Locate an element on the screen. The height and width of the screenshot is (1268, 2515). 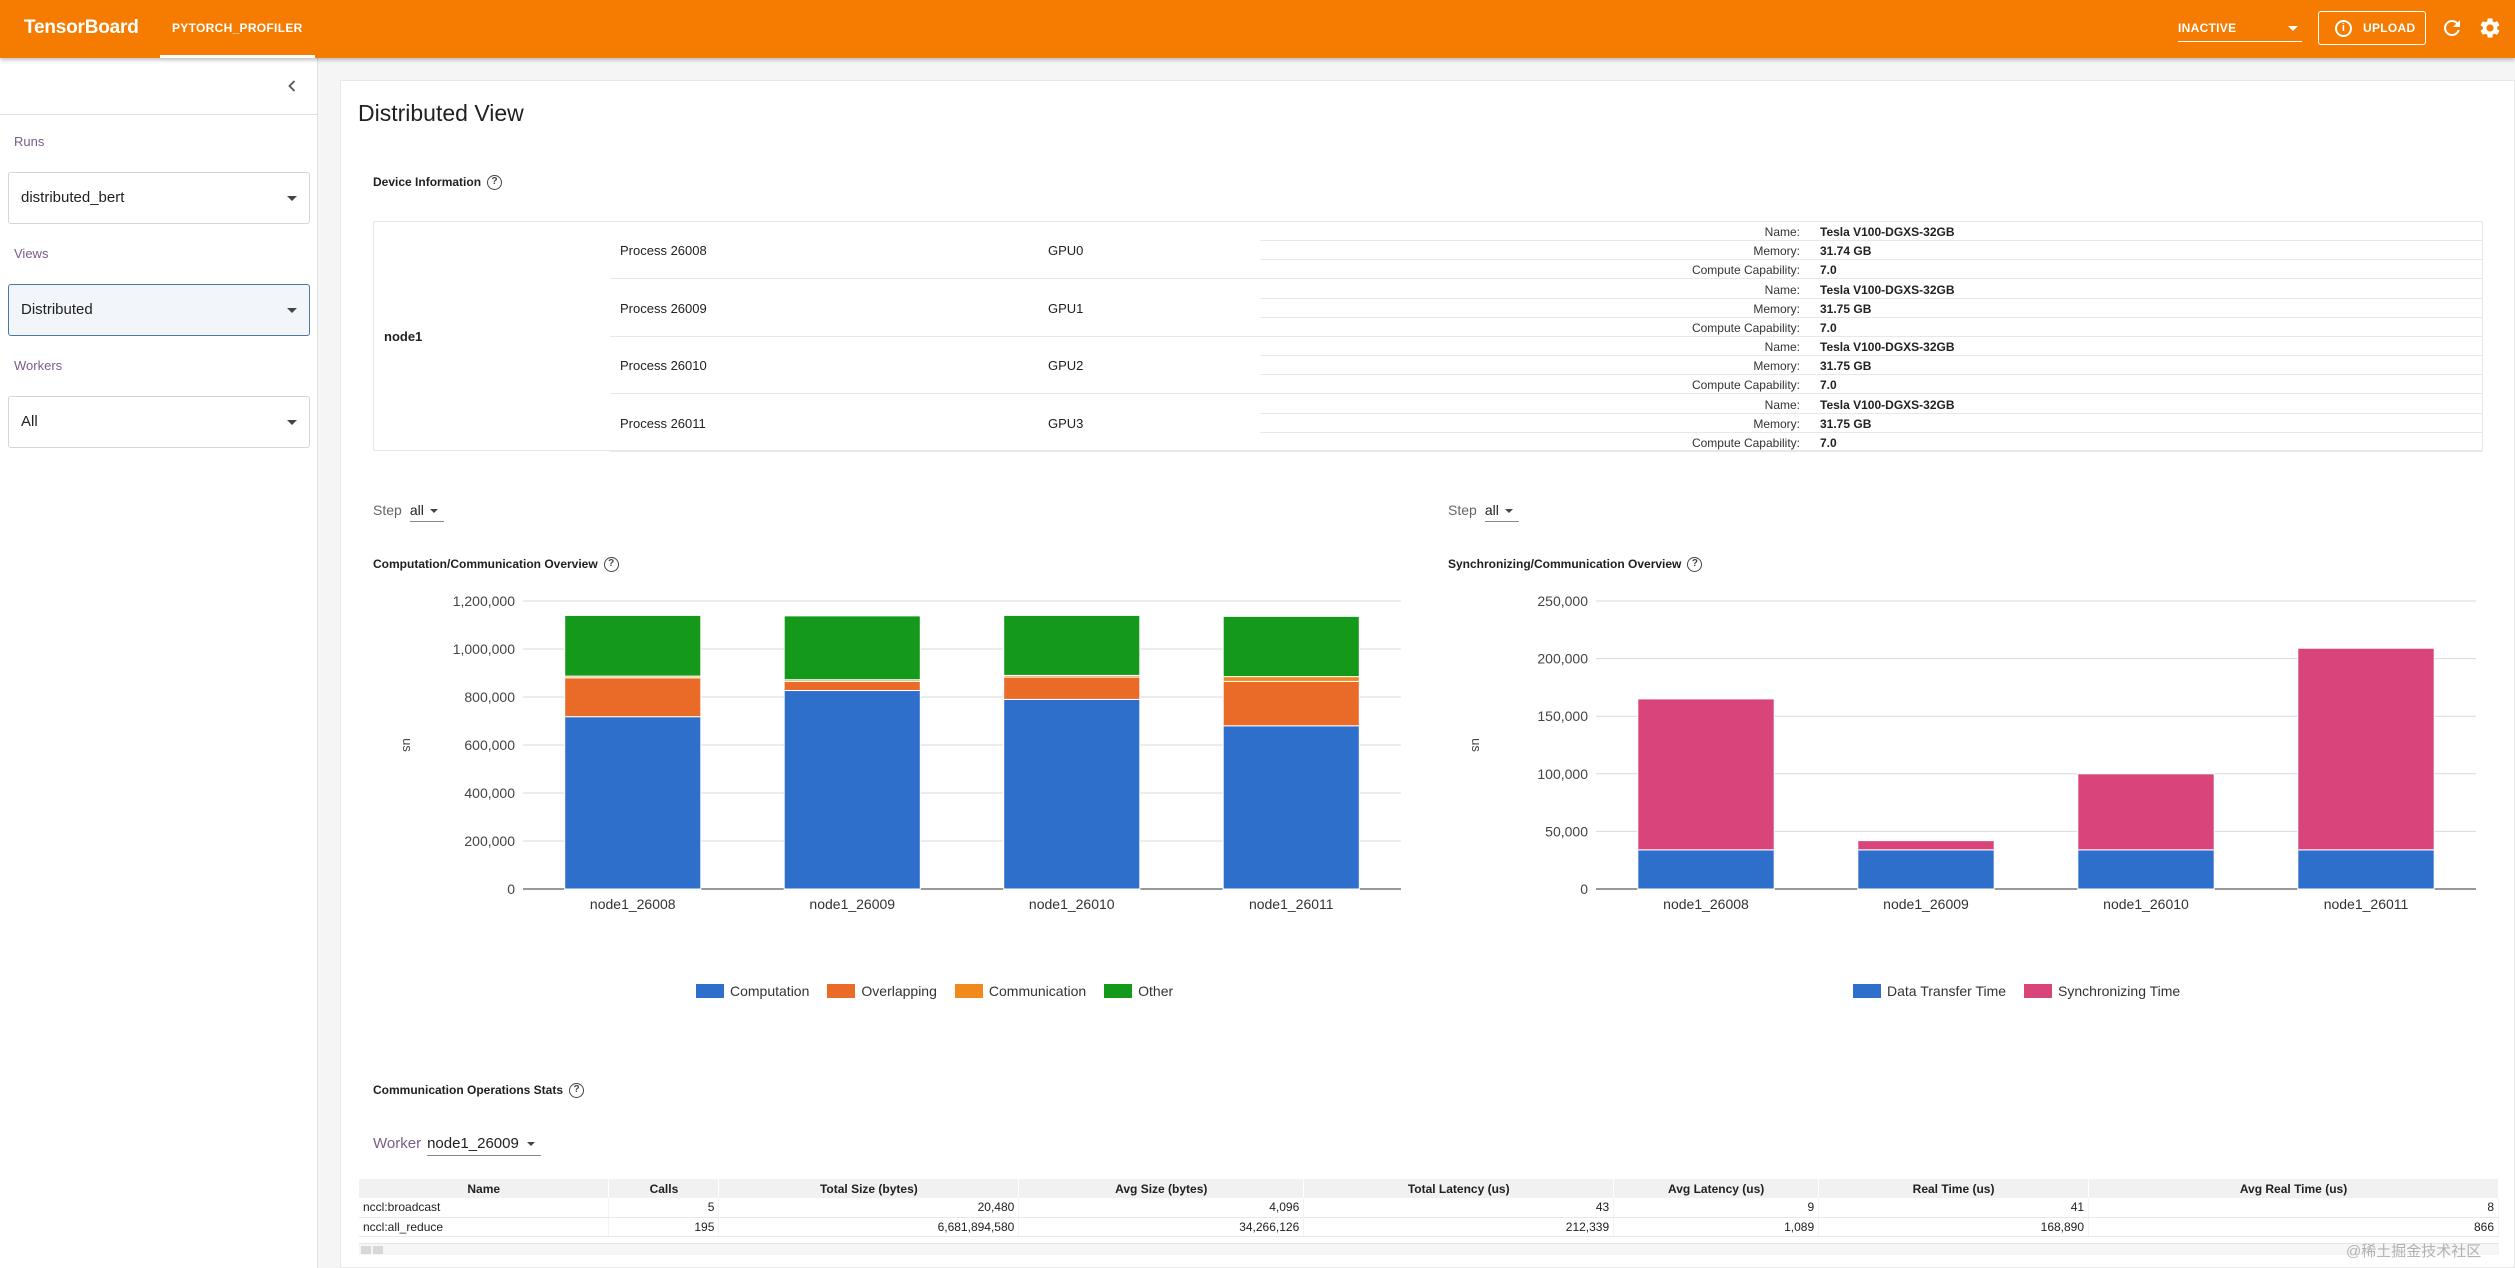
gpu-id: GPU1 is located at coordinates (1066, 308).